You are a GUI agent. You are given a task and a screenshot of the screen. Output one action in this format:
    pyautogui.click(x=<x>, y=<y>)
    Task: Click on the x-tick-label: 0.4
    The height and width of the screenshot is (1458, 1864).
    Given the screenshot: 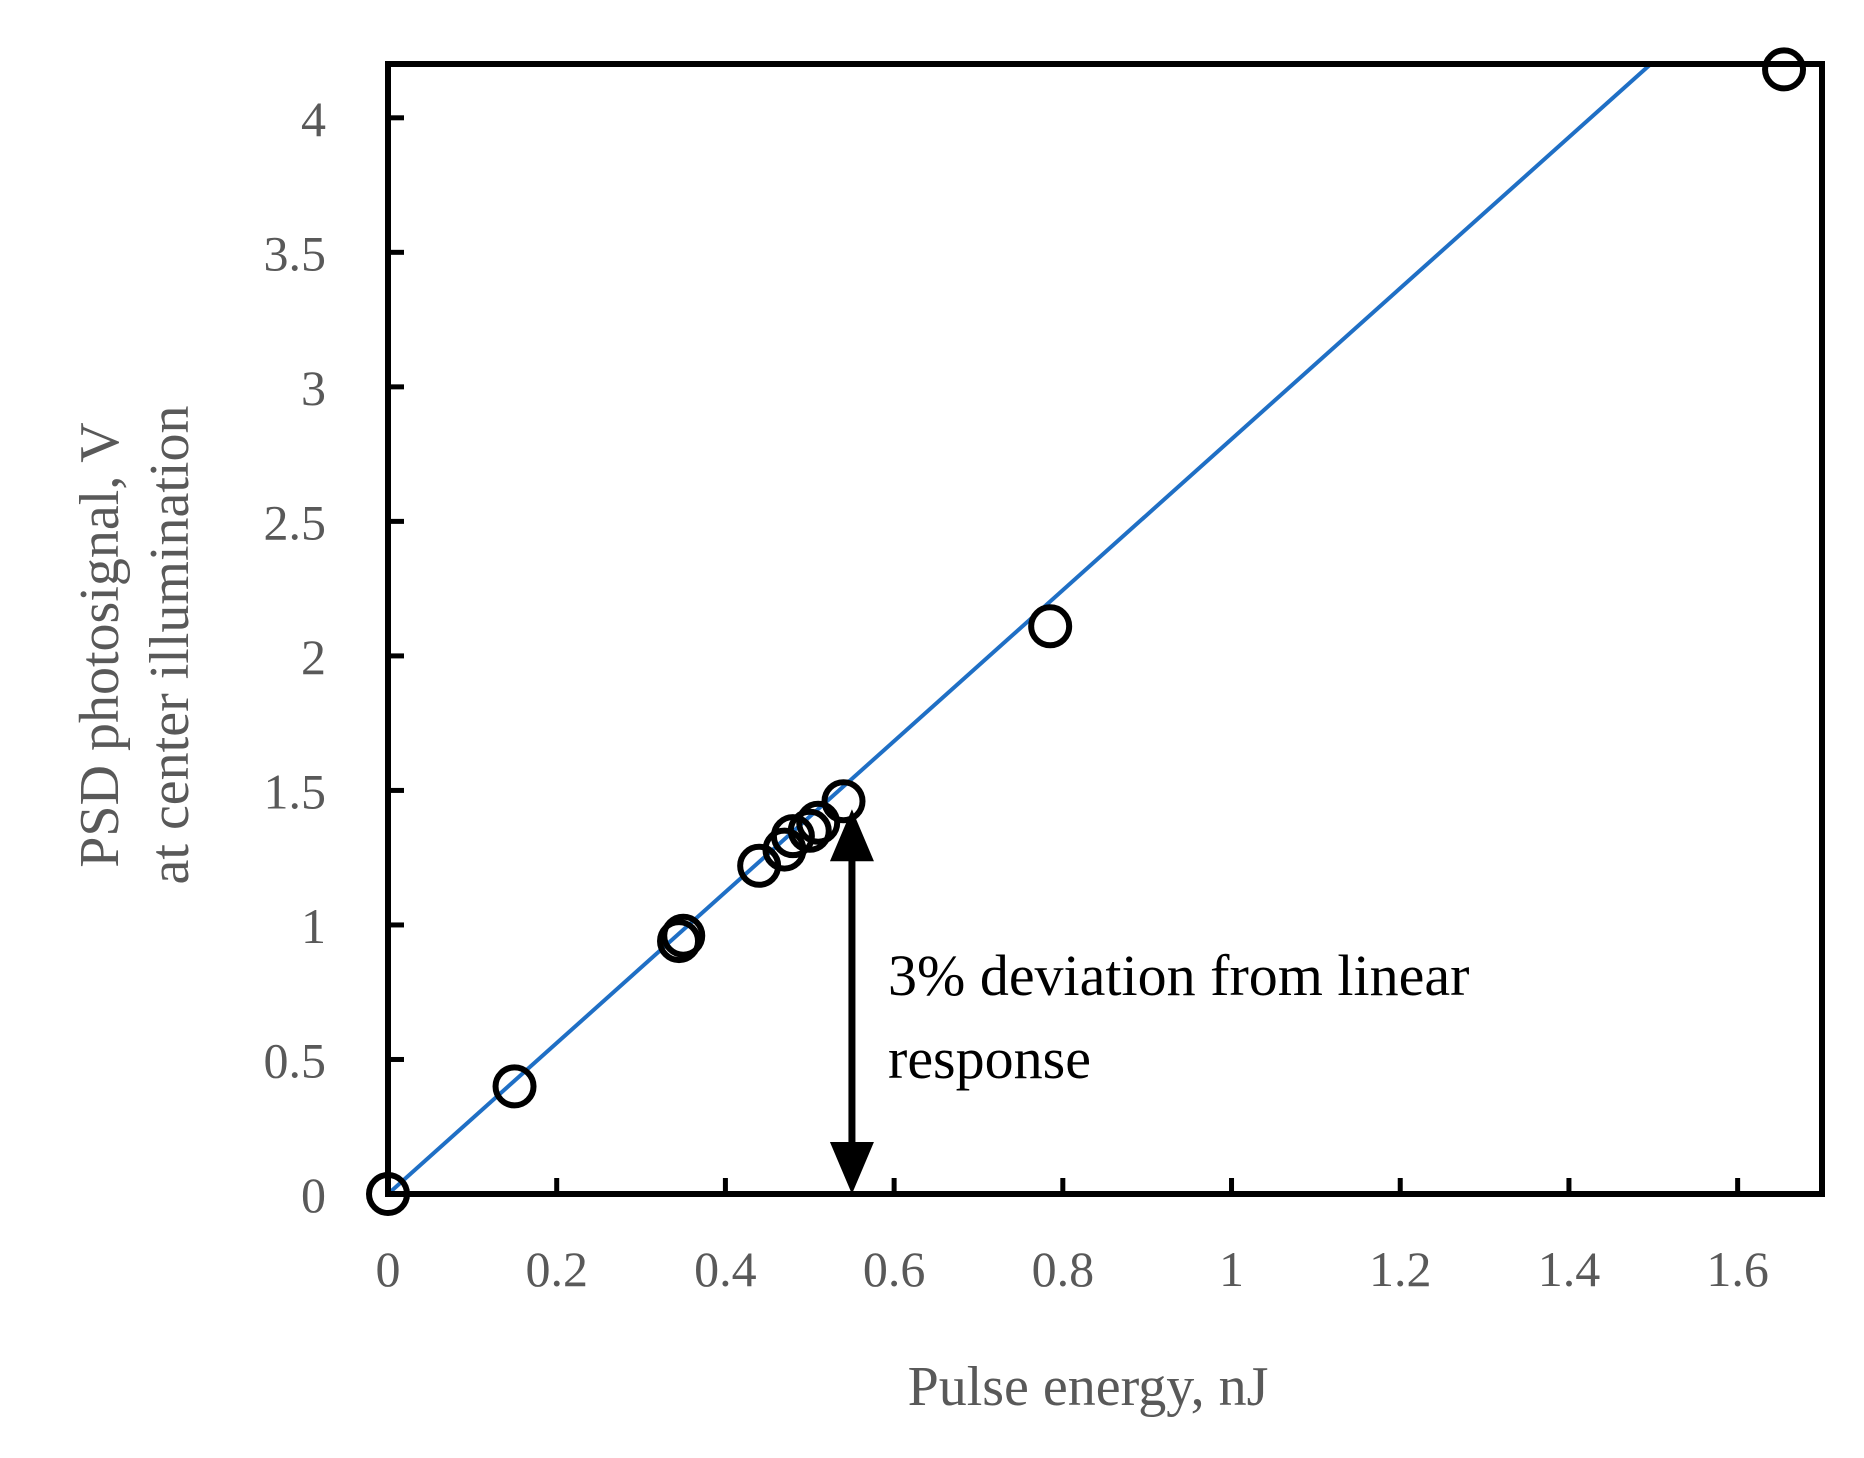 What is the action you would take?
    pyautogui.click(x=725, y=1269)
    